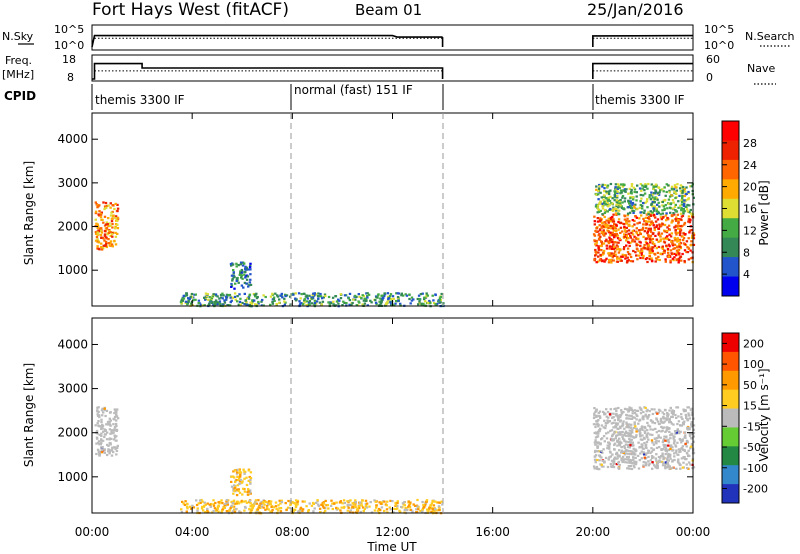  Describe the element at coordinates (770, 36) in the screenshot. I see `noise-right-label: N.Search` at that location.